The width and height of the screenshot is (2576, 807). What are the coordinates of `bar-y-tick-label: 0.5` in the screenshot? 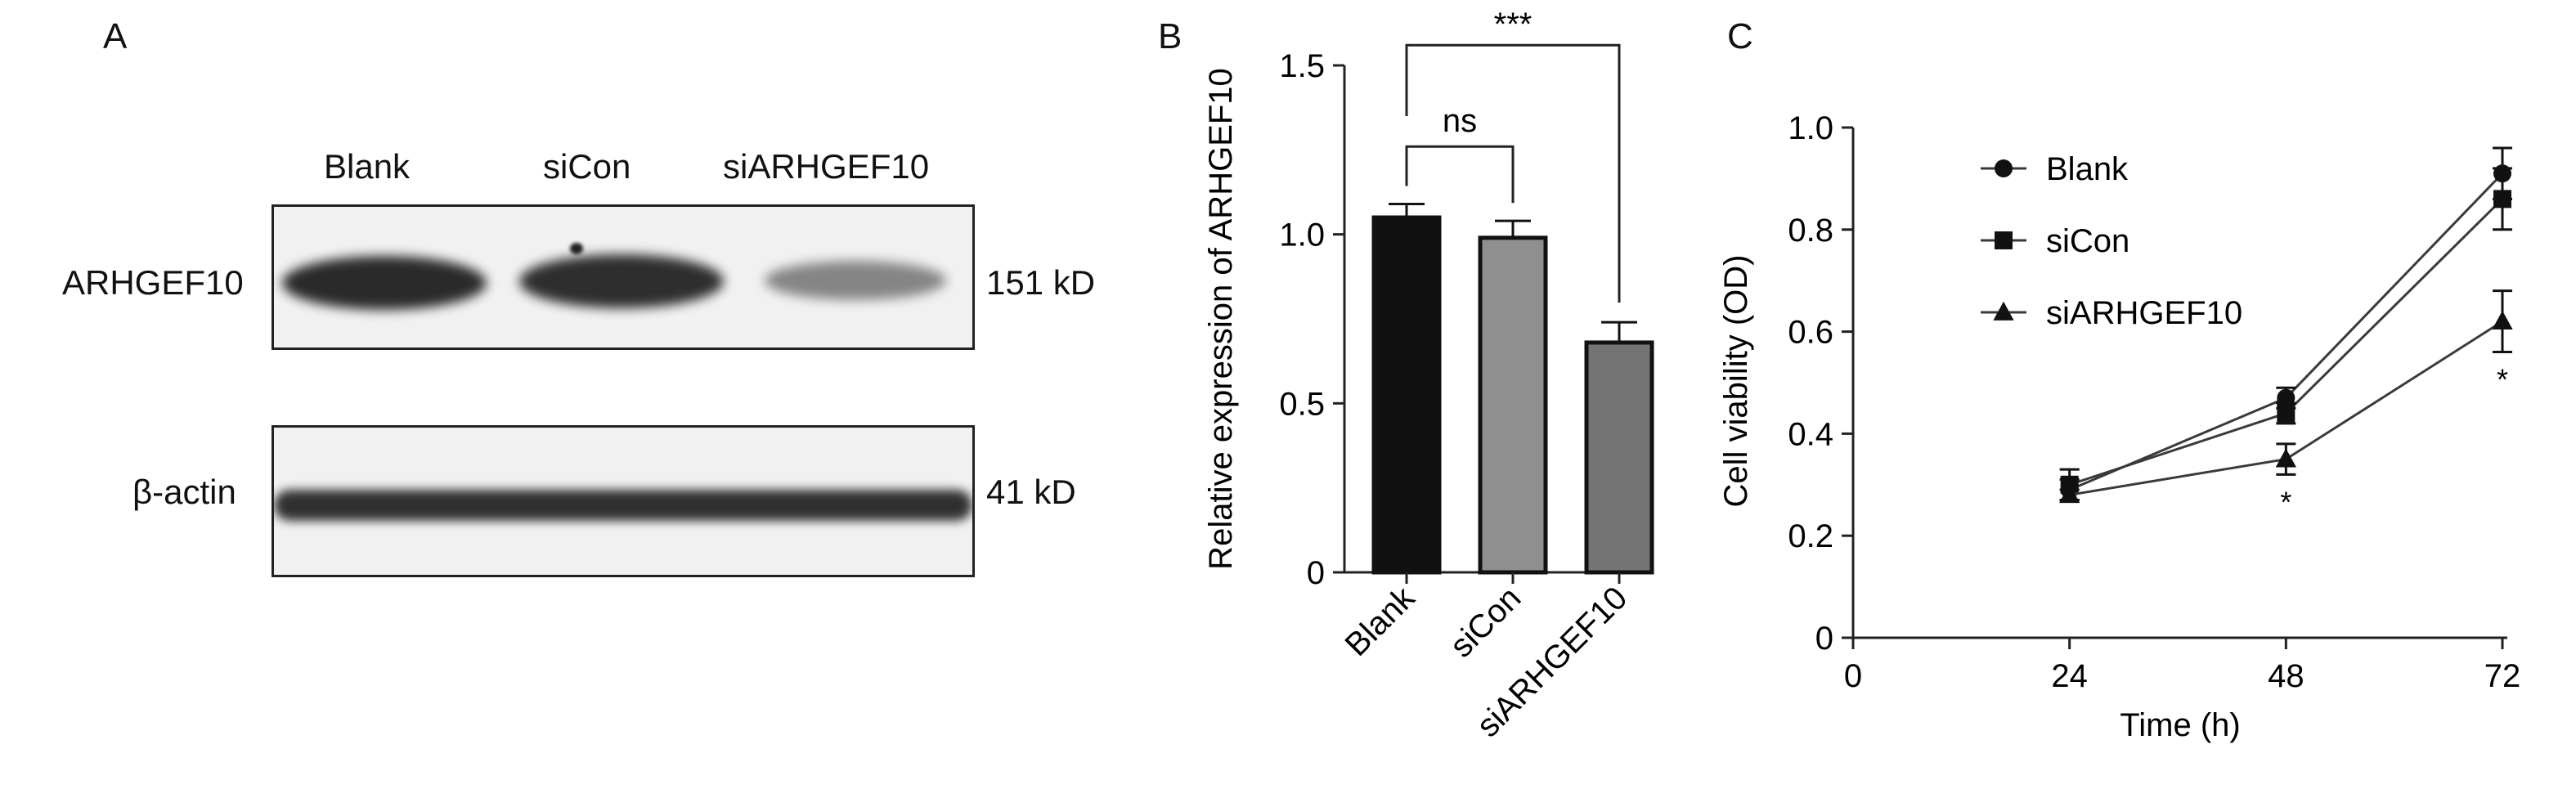 It's located at (1302, 404).